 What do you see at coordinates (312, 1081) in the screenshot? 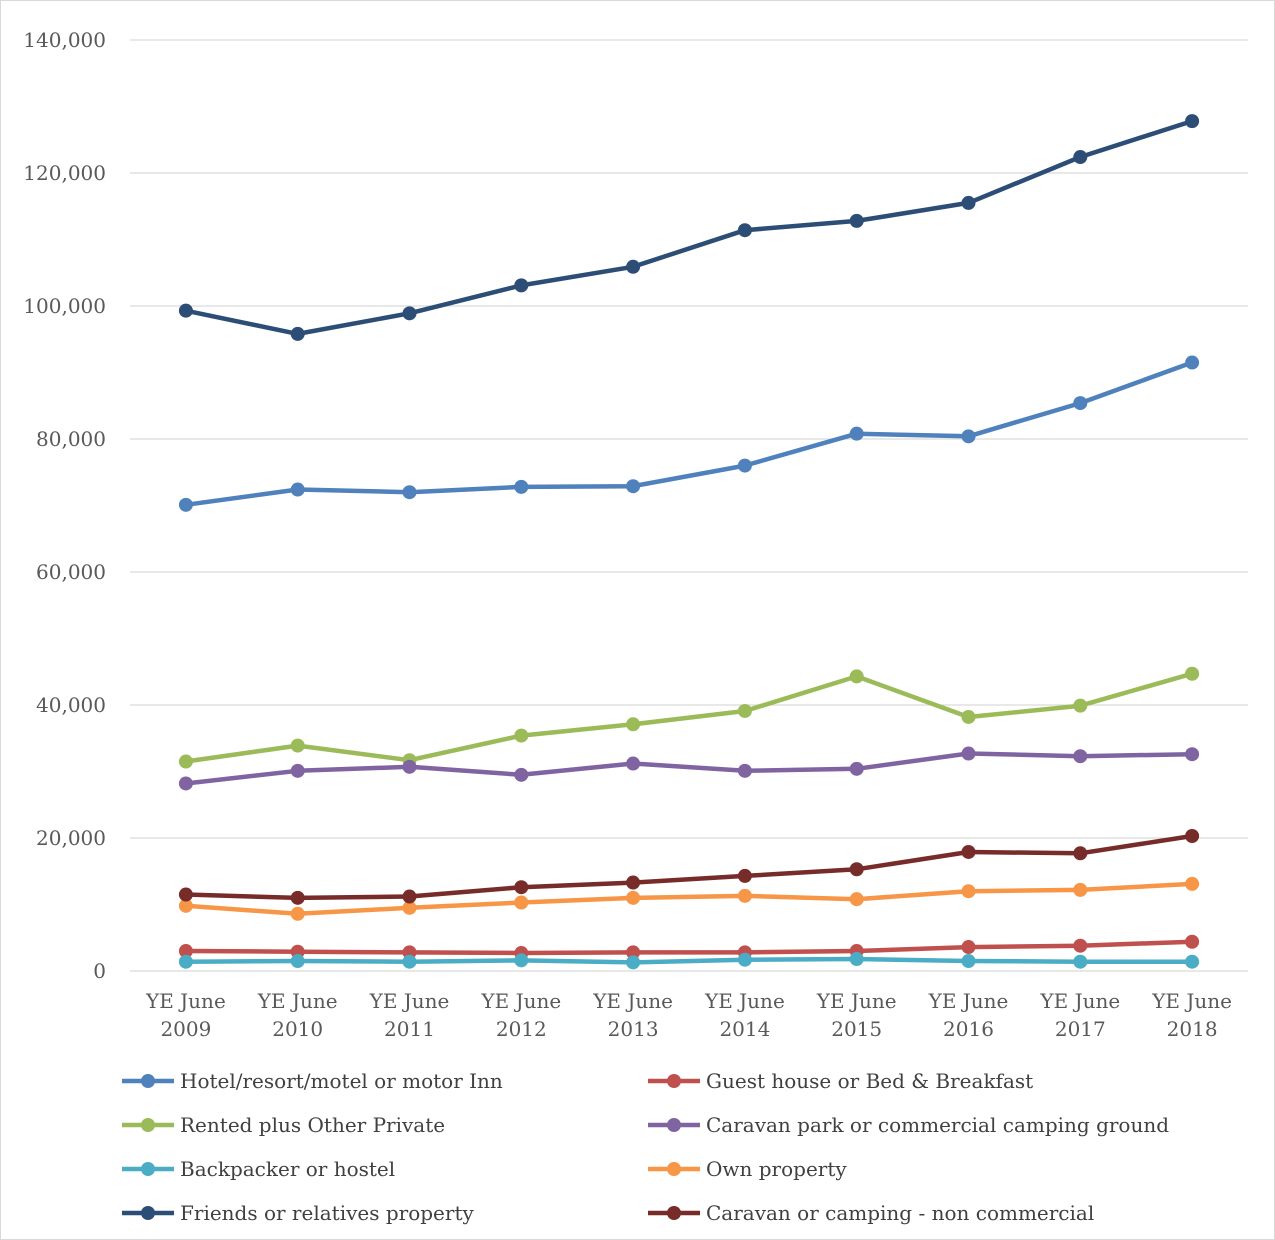
I see `legend-item: Hotel/resort/motel or motor Inn` at bounding box center [312, 1081].